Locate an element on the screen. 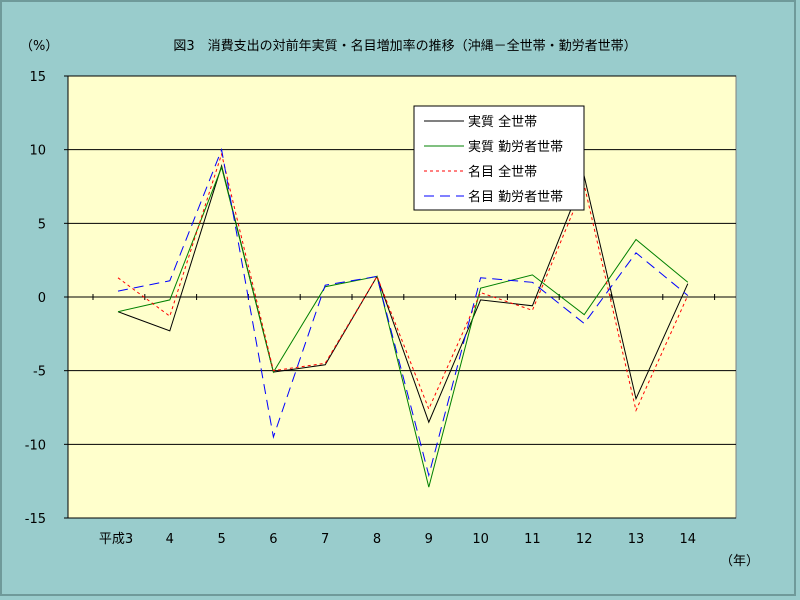 The height and width of the screenshot is (600, 800). x-tick-label: 8 is located at coordinates (377, 539).